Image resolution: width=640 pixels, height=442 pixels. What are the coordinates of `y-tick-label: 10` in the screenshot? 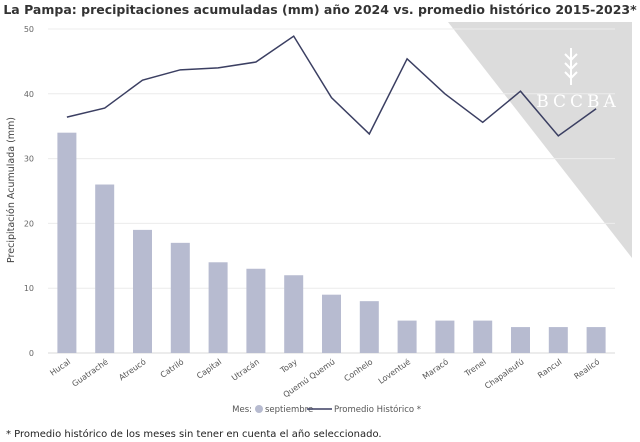 It's located at (29, 288).